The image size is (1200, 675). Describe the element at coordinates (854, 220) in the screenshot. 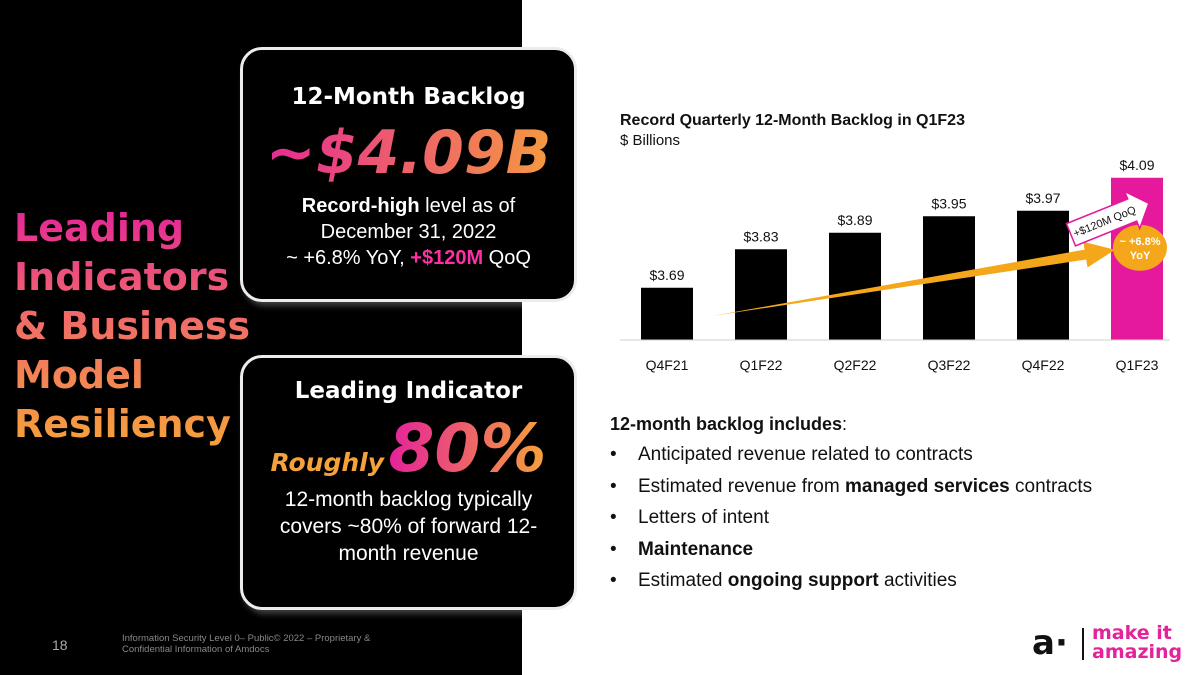

I see `data-label: $3.89` at that location.